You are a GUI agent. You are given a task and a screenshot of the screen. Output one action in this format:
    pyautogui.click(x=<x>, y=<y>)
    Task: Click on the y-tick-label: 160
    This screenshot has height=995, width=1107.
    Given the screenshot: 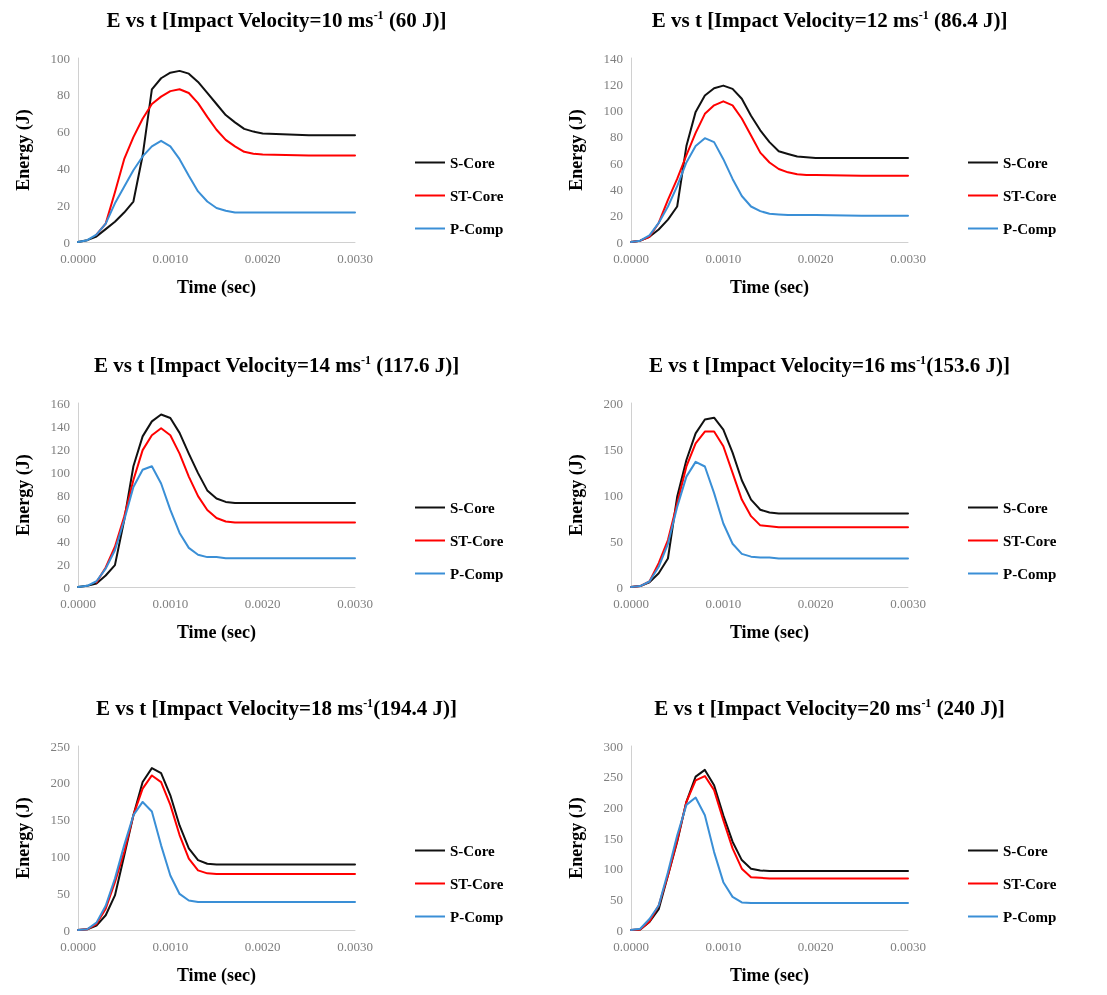 What is the action you would take?
    pyautogui.click(x=60, y=403)
    